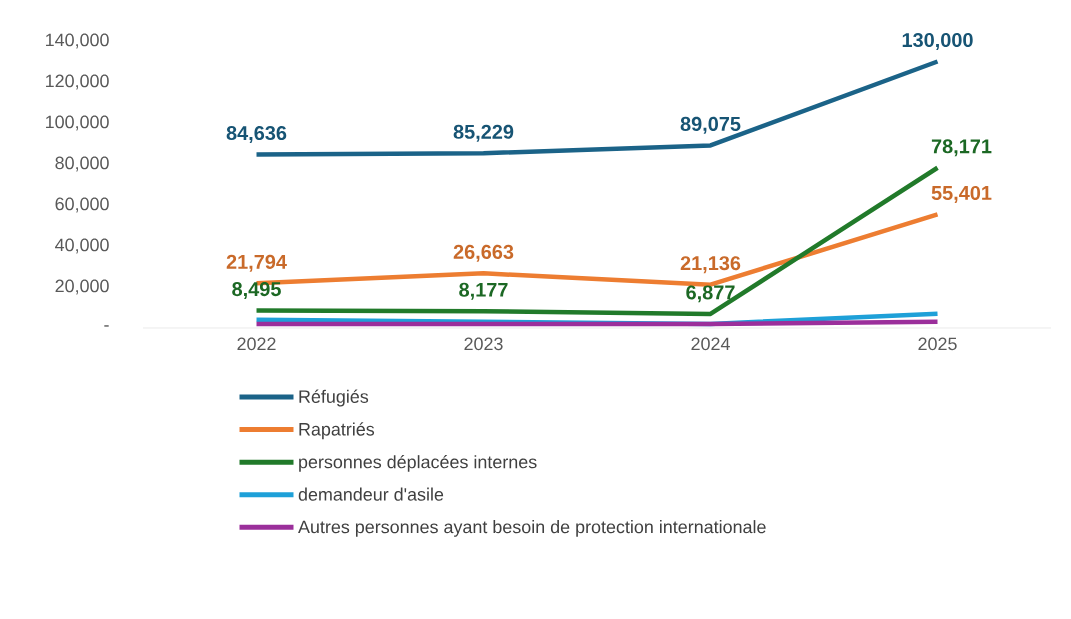  I want to click on data-label: 84,636, so click(256, 134).